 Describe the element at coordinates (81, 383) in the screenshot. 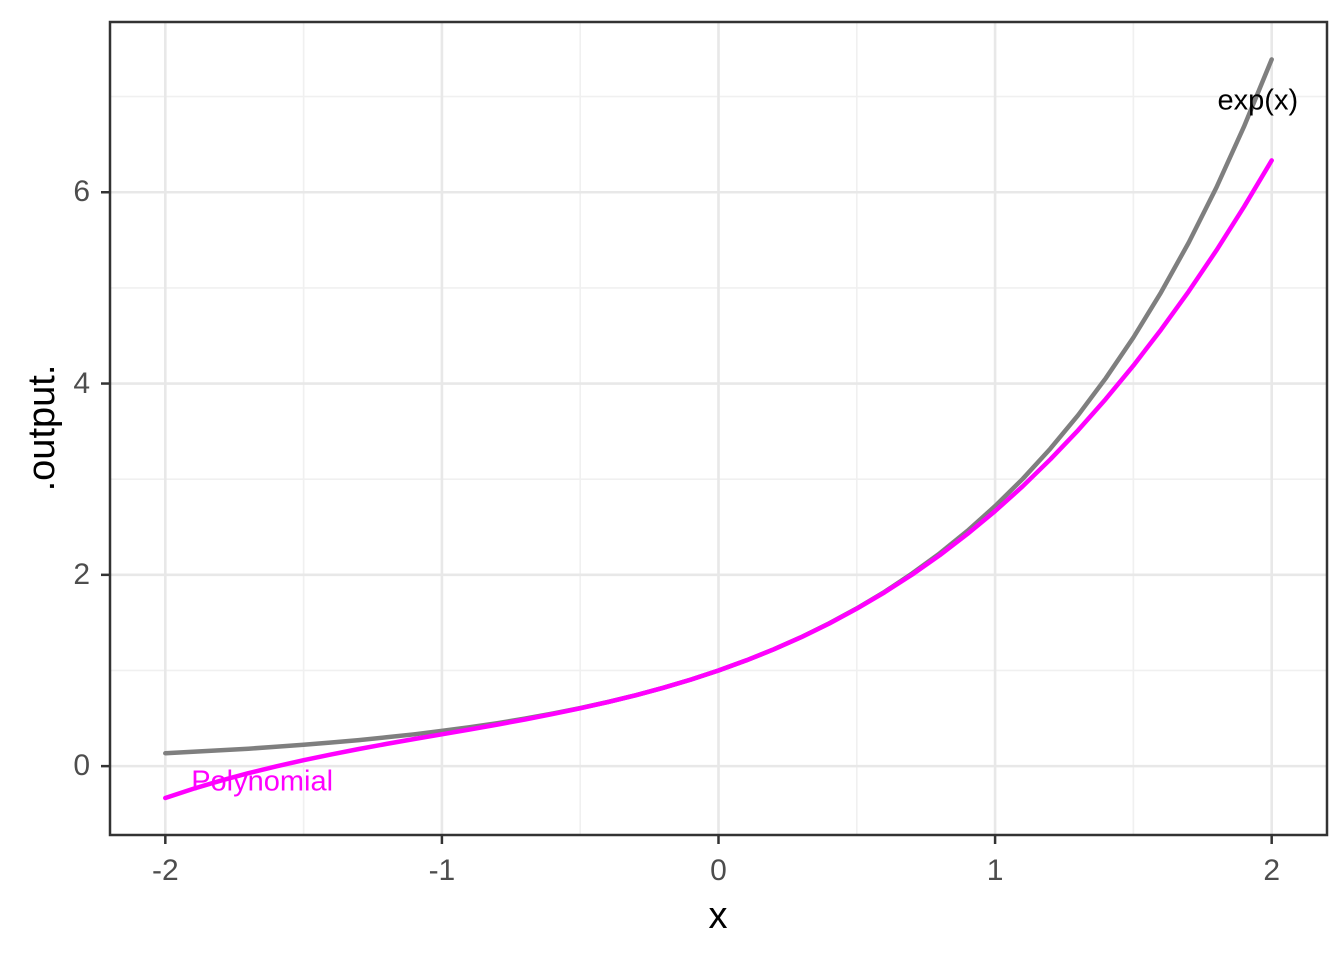

I see `y-tick-label: 4` at that location.